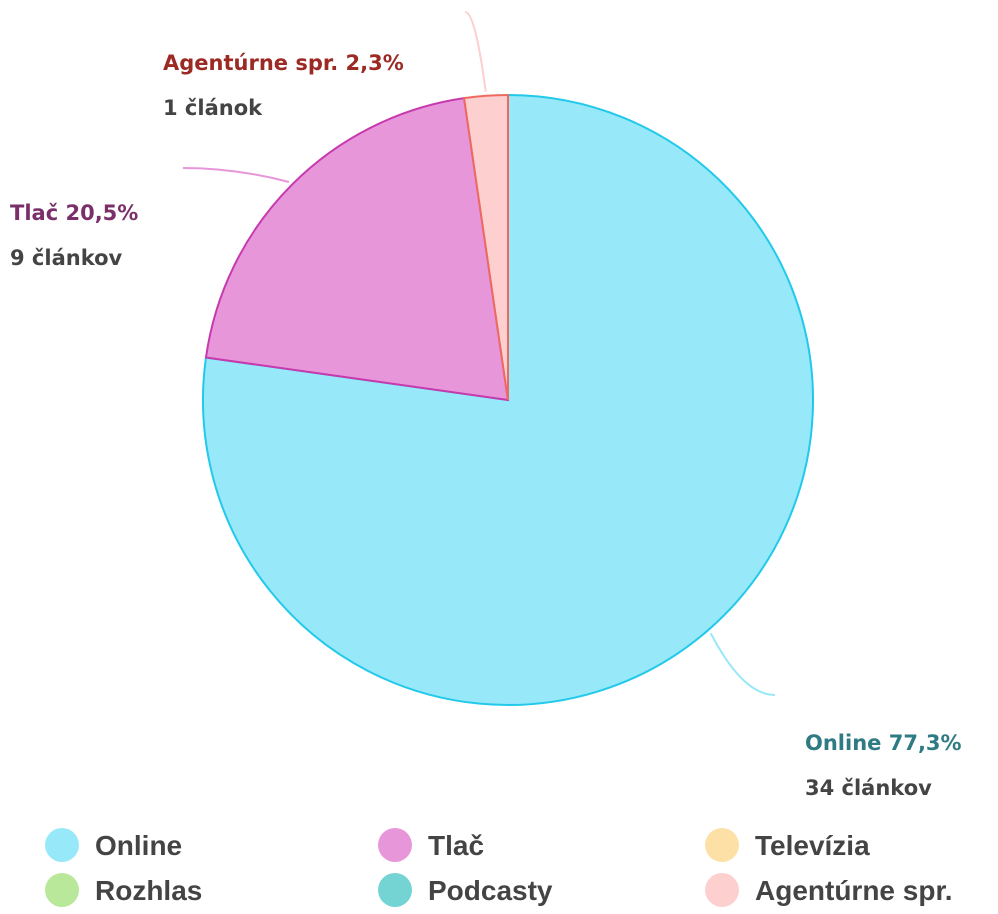 The image size is (998, 914). What do you see at coordinates (250, 63) in the screenshot?
I see `slice-name: Agentúrne spr.` at bounding box center [250, 63].